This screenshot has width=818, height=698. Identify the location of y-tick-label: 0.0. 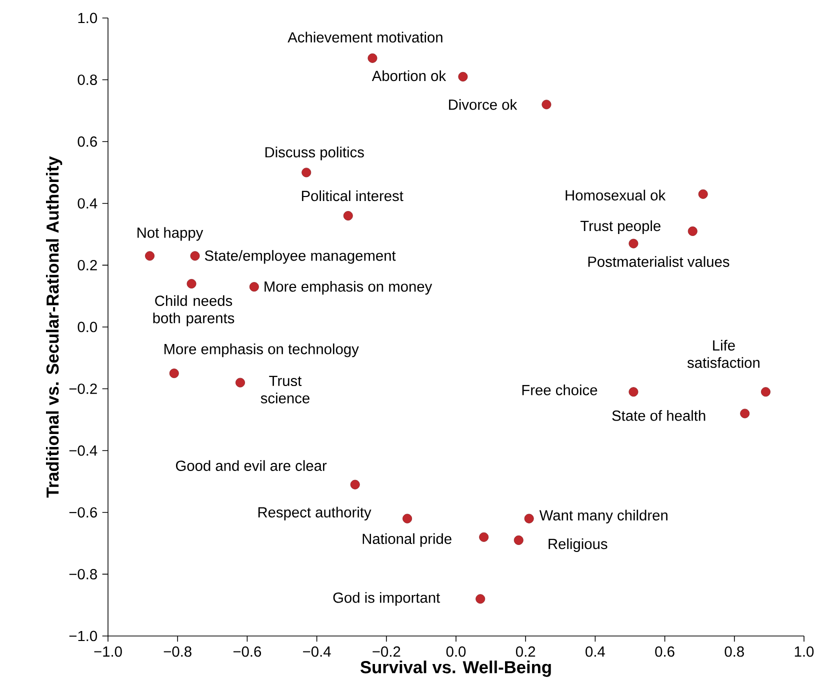
(88, 327).